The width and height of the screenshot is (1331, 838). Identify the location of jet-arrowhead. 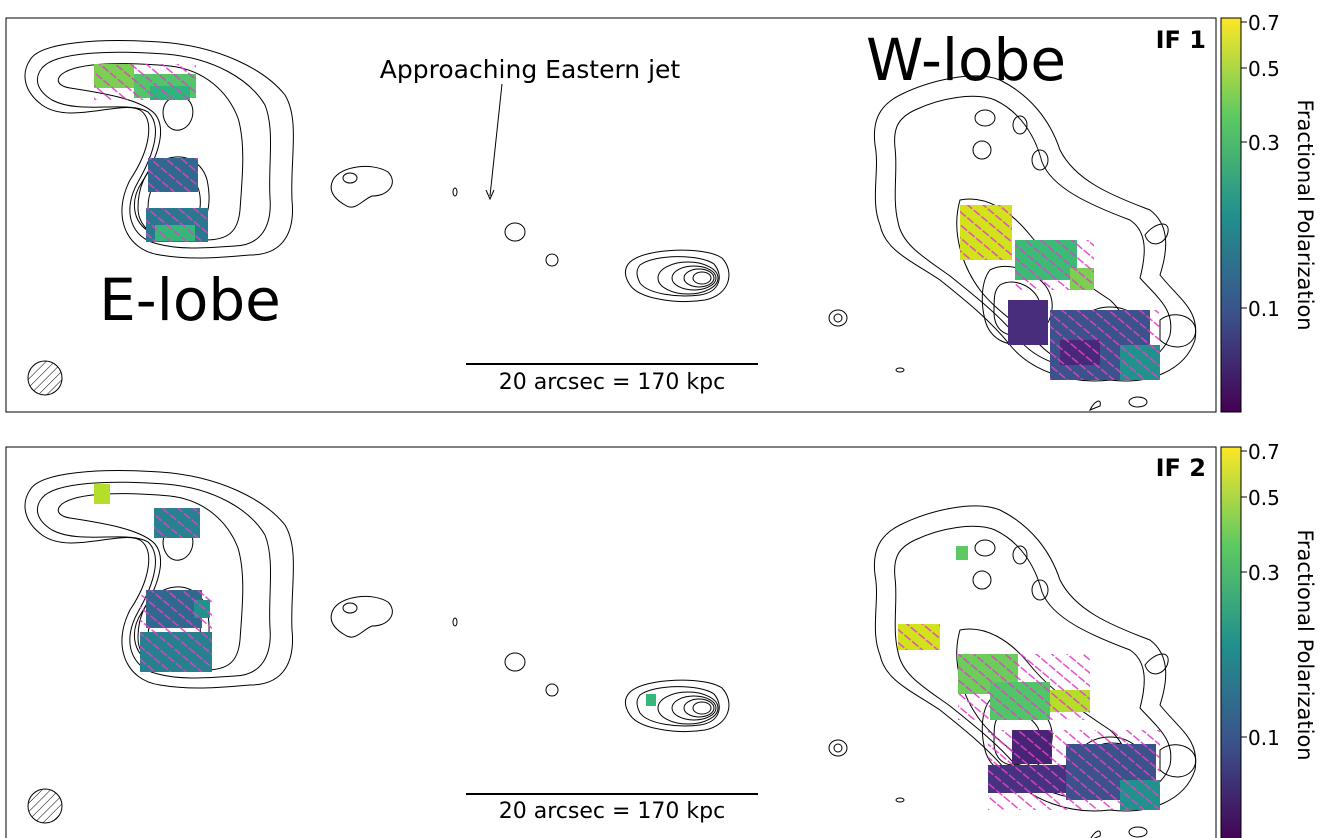
(490, 195).